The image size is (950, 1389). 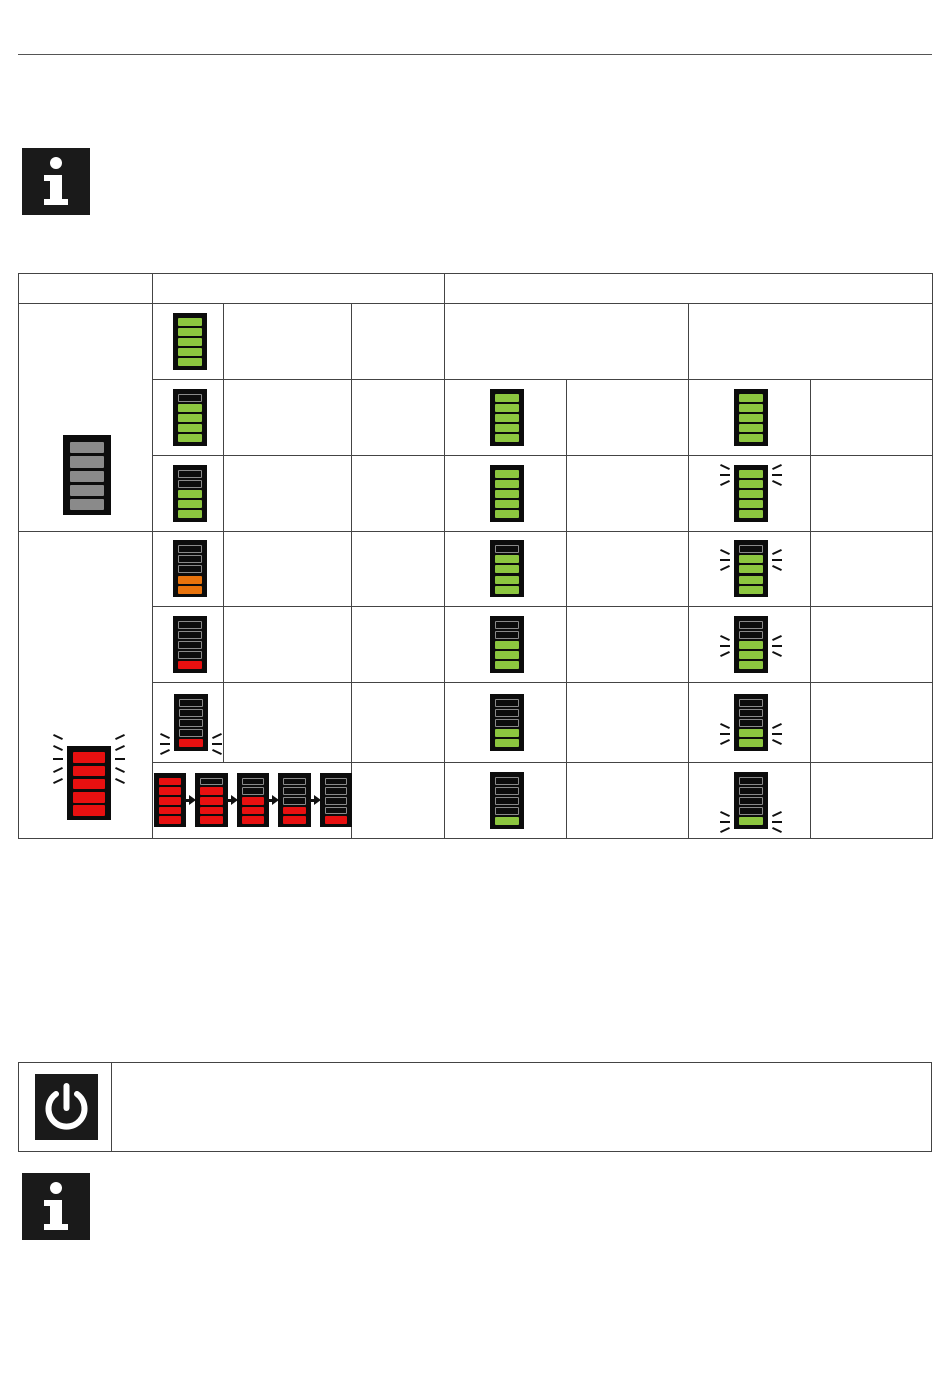 What do you see at coordinates (111, 1107) in the screenshot?
I see `divider` at bounding box center [111, 1107].